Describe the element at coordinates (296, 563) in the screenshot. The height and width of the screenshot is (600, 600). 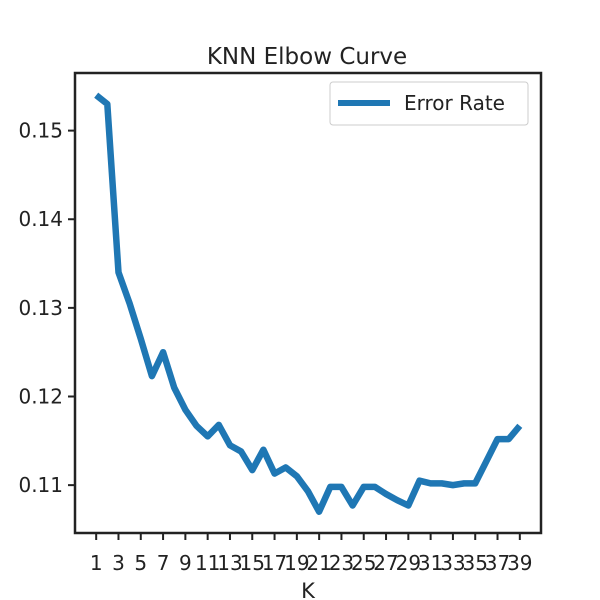
I see `x-tick-label: 19` at that location.